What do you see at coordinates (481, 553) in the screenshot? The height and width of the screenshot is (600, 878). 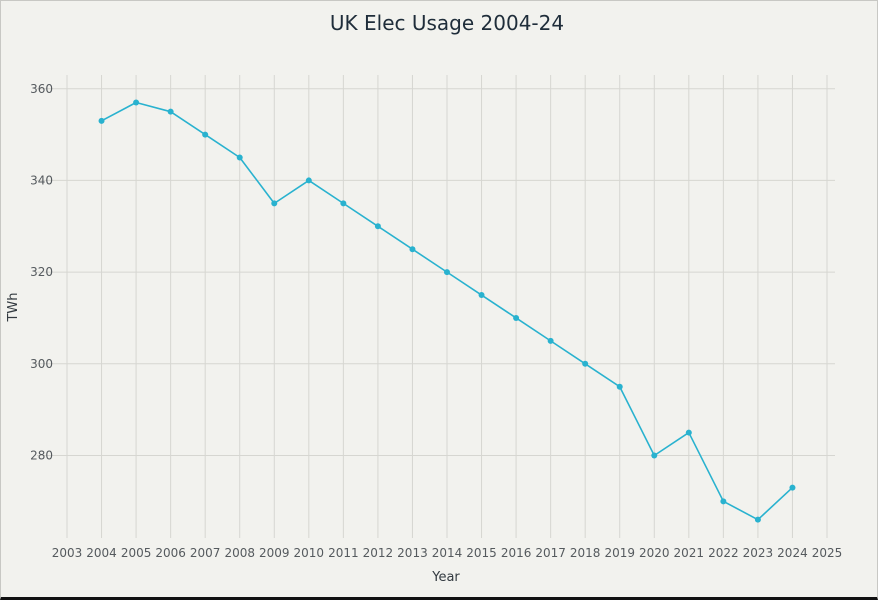 I see `x-tick-label: 2015` at bounding box center [481, 553].